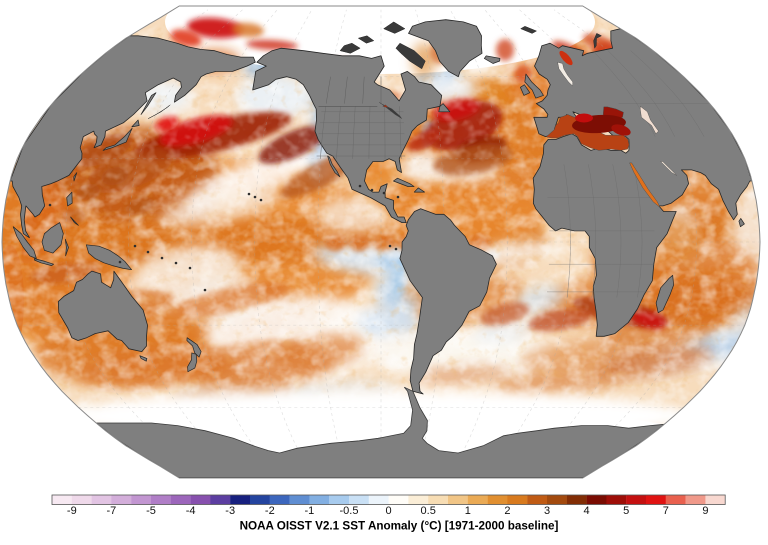 The image size is (768, 545). What do you see at coordinates (151, 511) in the screenshot?
I see `svg-text: -5` at bounding box center [151, 511].